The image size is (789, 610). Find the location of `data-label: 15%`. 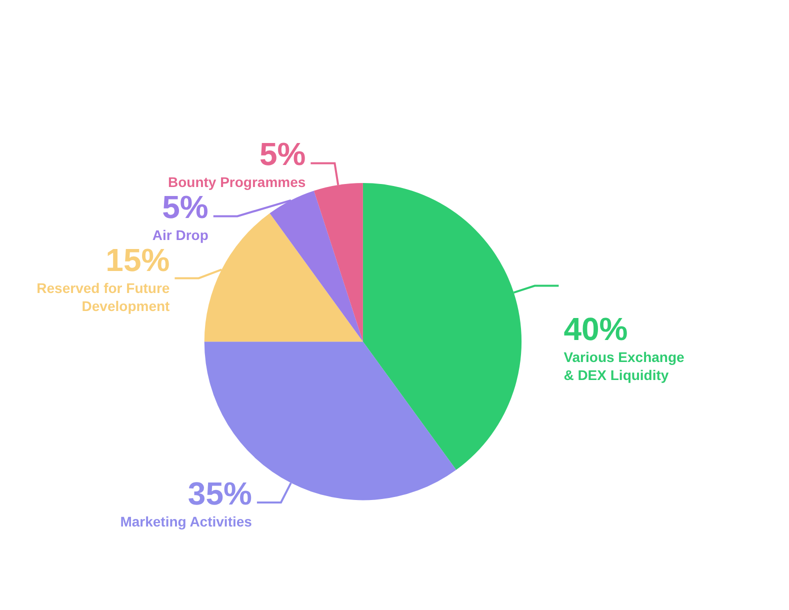

data-label: 15% is located at coordinates (138, 260).